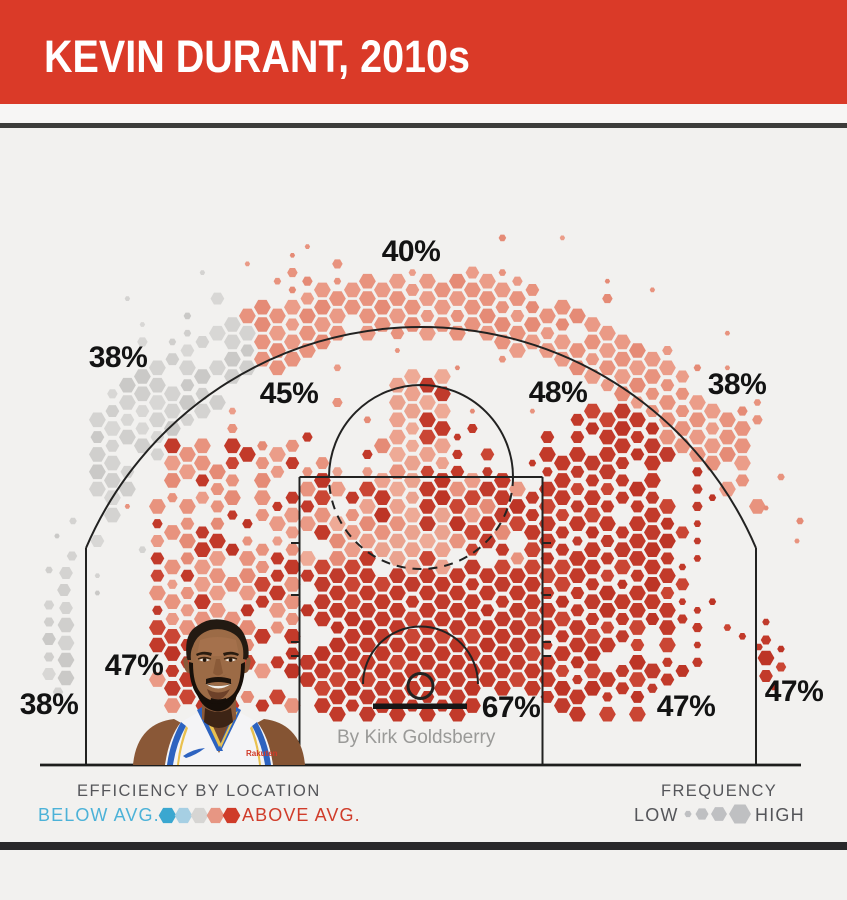  I want to click on svg-text: HIGH, so click(780, 815).